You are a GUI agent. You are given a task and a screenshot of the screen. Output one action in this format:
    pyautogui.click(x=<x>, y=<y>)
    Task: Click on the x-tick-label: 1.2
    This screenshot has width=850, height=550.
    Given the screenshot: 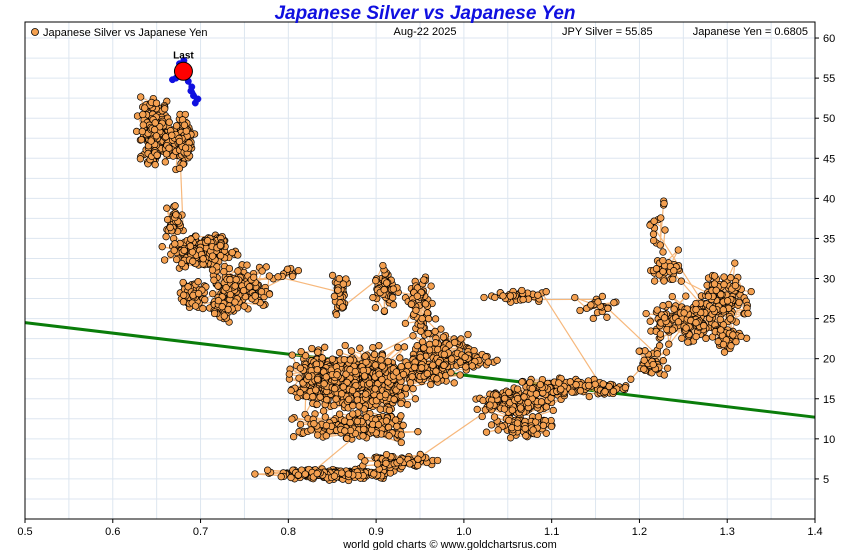 What is the action you would take?
    pyautogui.click(x=639, y=532)
    